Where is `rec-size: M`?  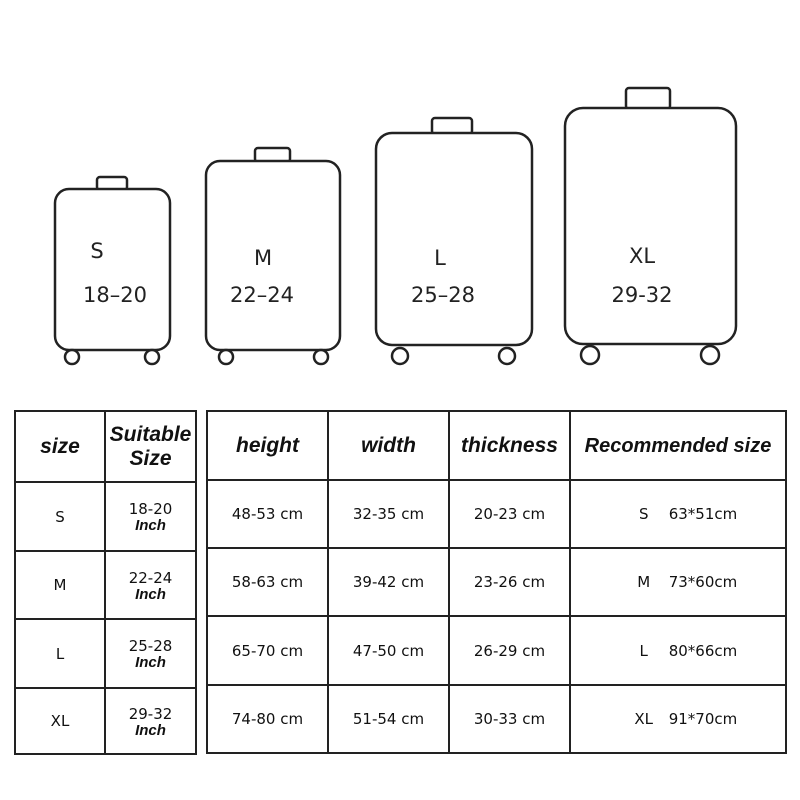 rec-size: M is located at coordinates (644, 582).